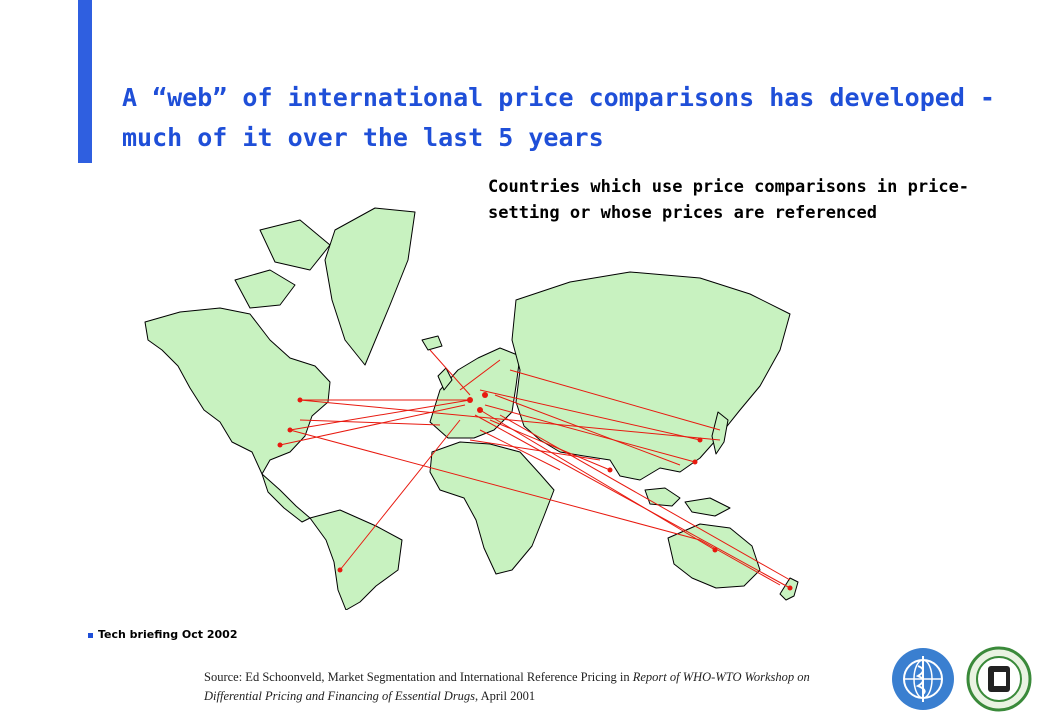 The image size is (1040, 720). I want to click on africa-shape, so click(492, 508).